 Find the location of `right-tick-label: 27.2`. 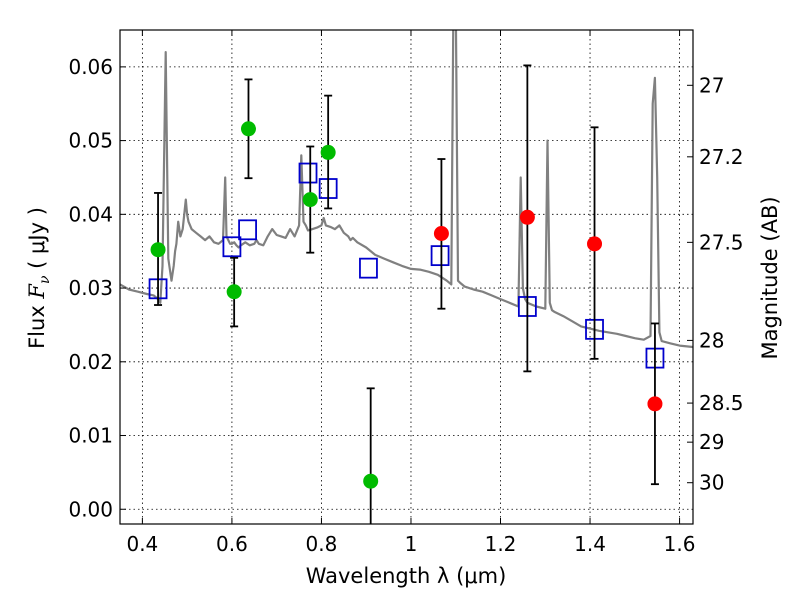

right-tick-label: 27.2 is located at coordinates (721, 157).